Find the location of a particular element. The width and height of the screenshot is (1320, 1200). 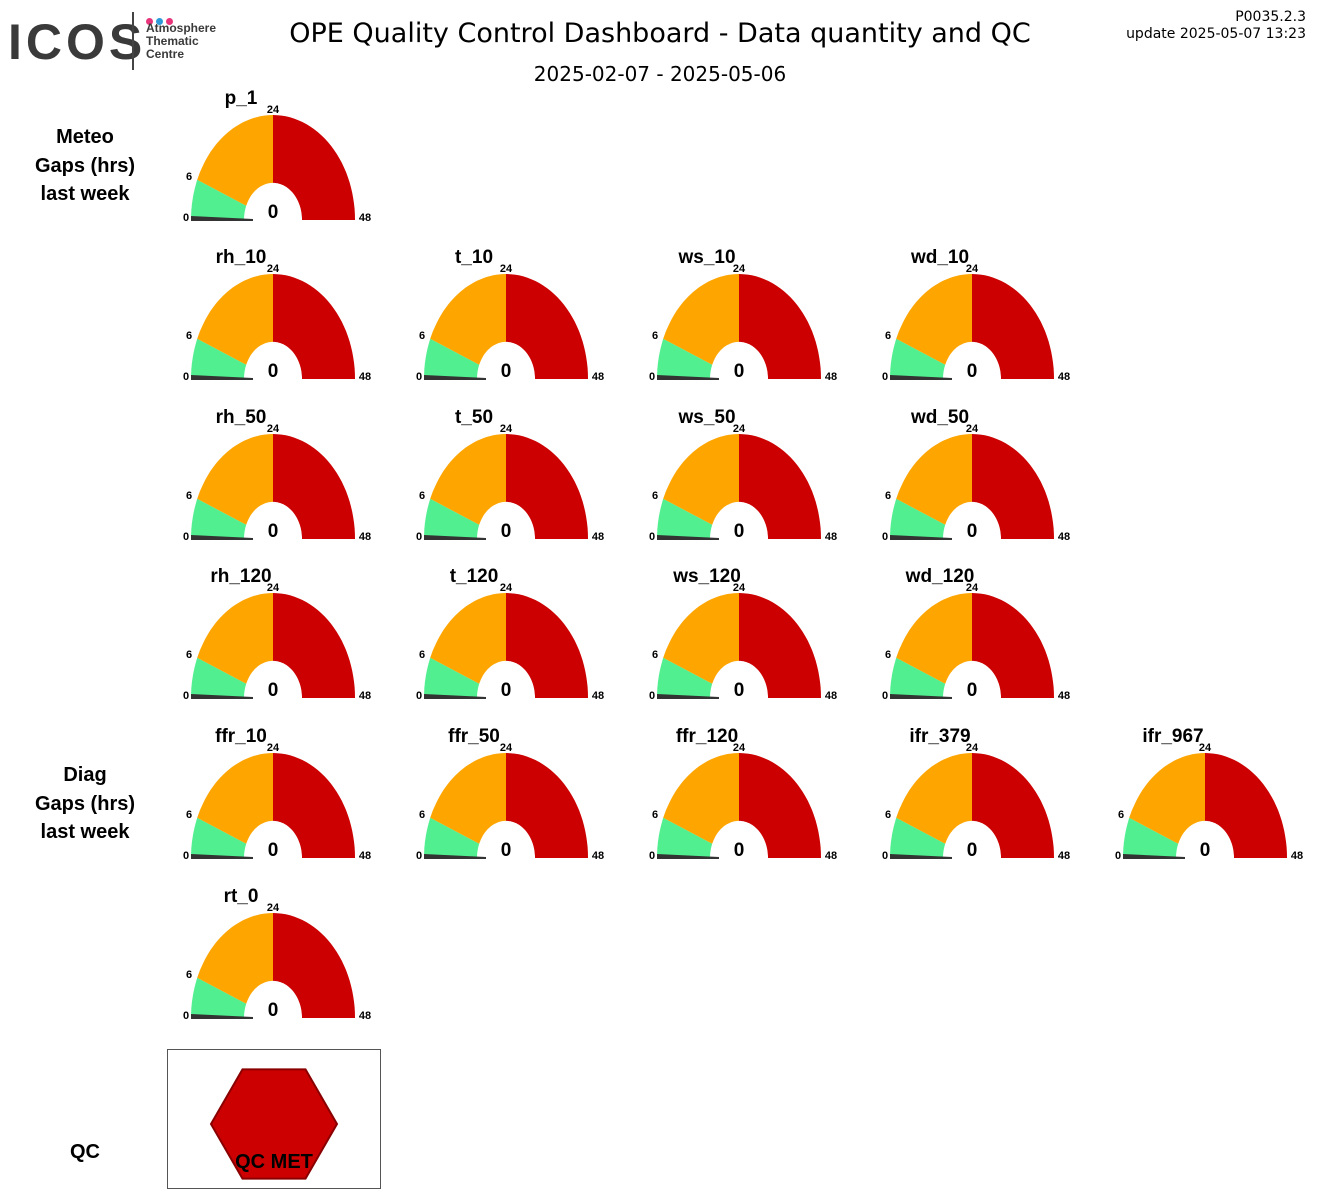

gauge-ifr-379: 0 6 24 48 0 ifr_379 is located at coordinates (976, 794).